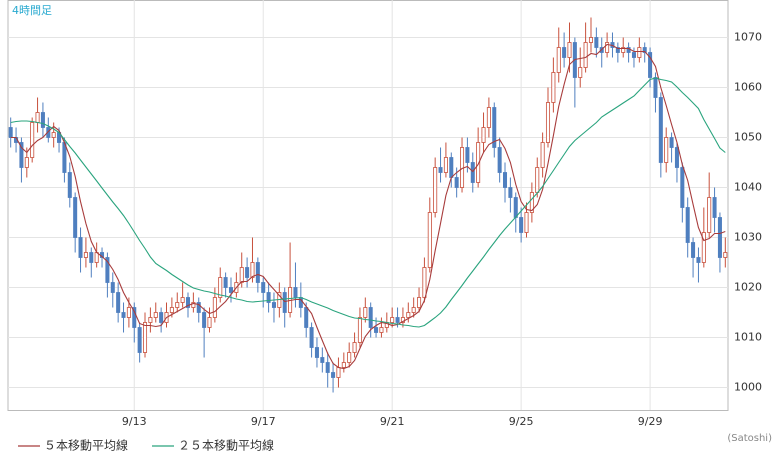 The image size is (784, 462). Describe the element at coordinates (263, 421) in the screenshot. I see `x-tick-label: 9/17` at that location.